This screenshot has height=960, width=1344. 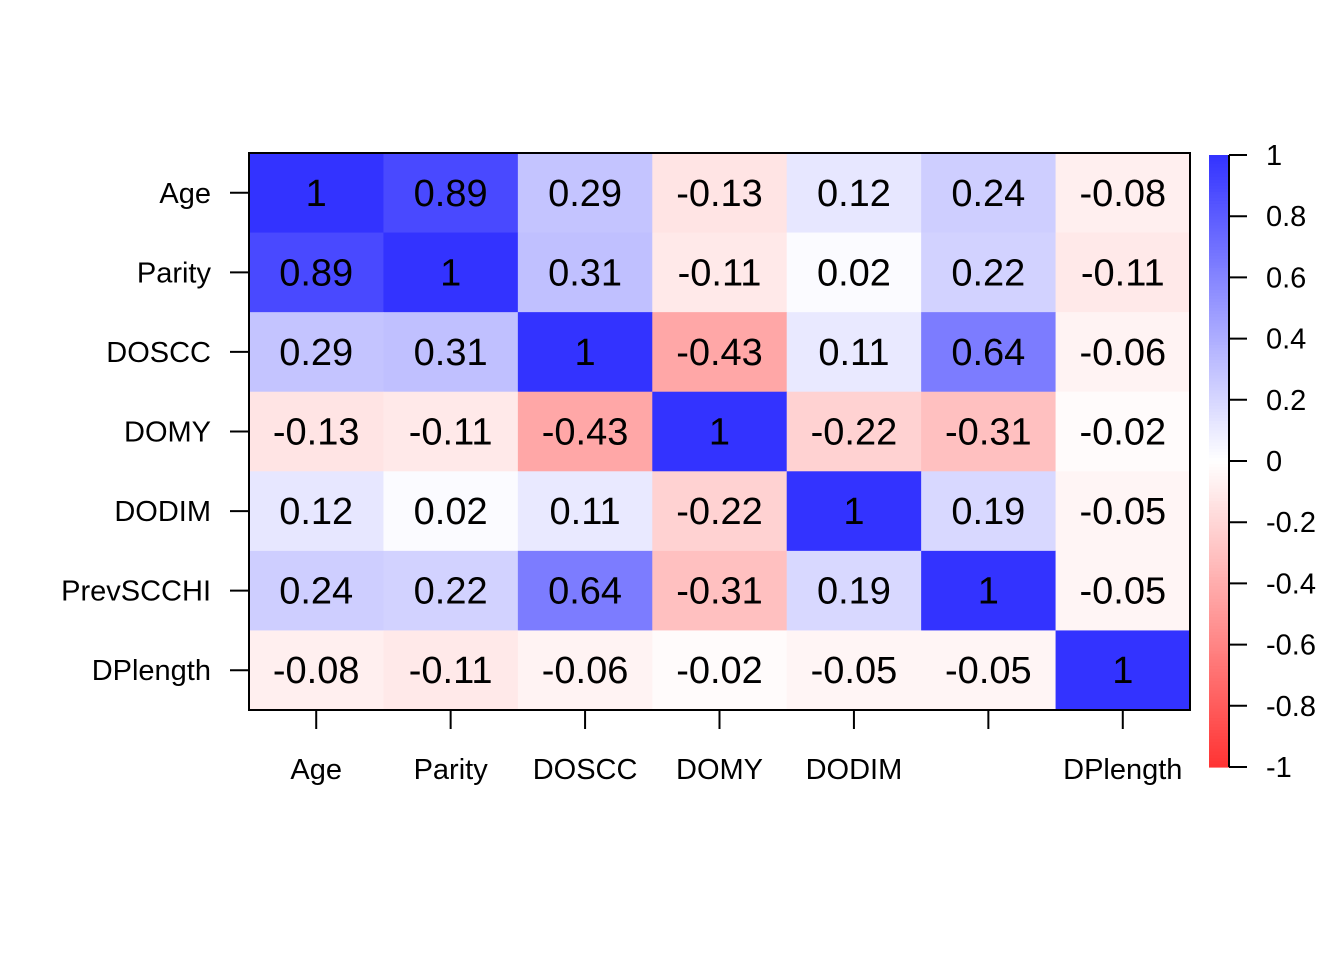 I want to click on cell-value-label: 0.64, so click(x=988, y=353).